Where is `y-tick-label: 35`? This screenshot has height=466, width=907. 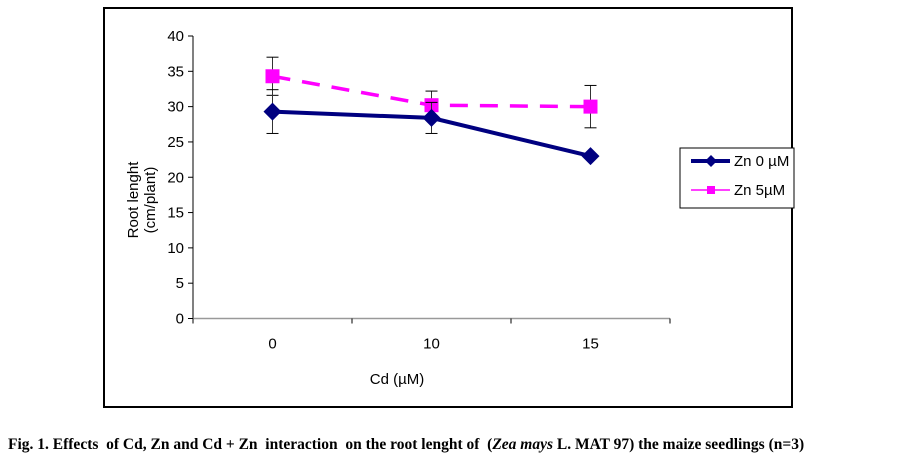 y-tick-label: 35 is located at coordinates (175, 71).